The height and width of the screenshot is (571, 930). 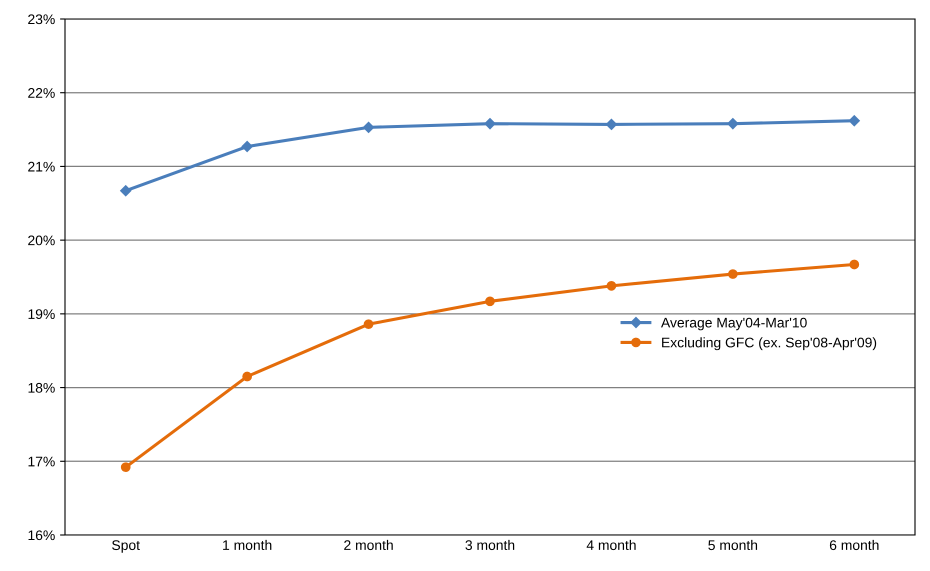 I want to click on y-tick-label: 22%, so click(x=41, y=93).